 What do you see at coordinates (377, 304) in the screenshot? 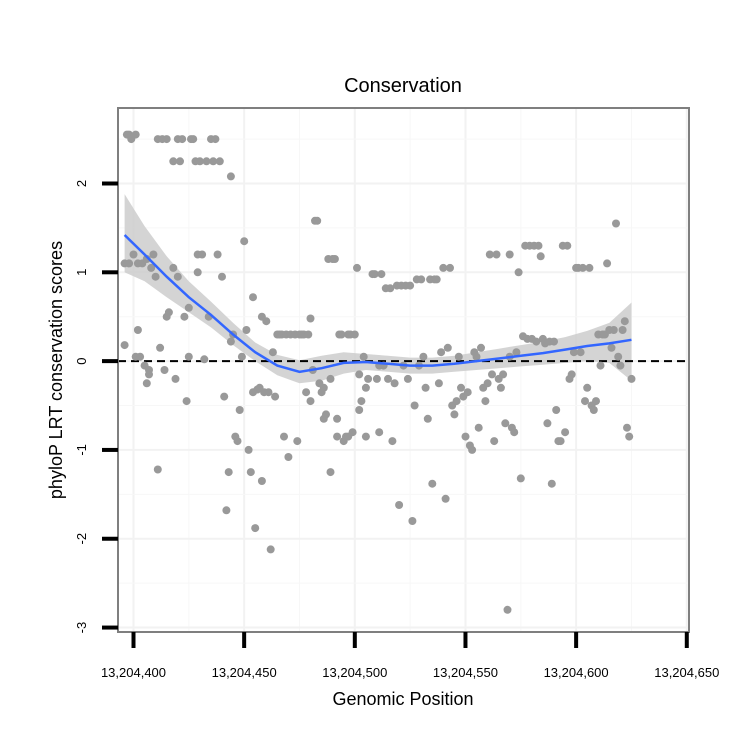
I see `smooth-line-group` at bounding box center [377, 304].